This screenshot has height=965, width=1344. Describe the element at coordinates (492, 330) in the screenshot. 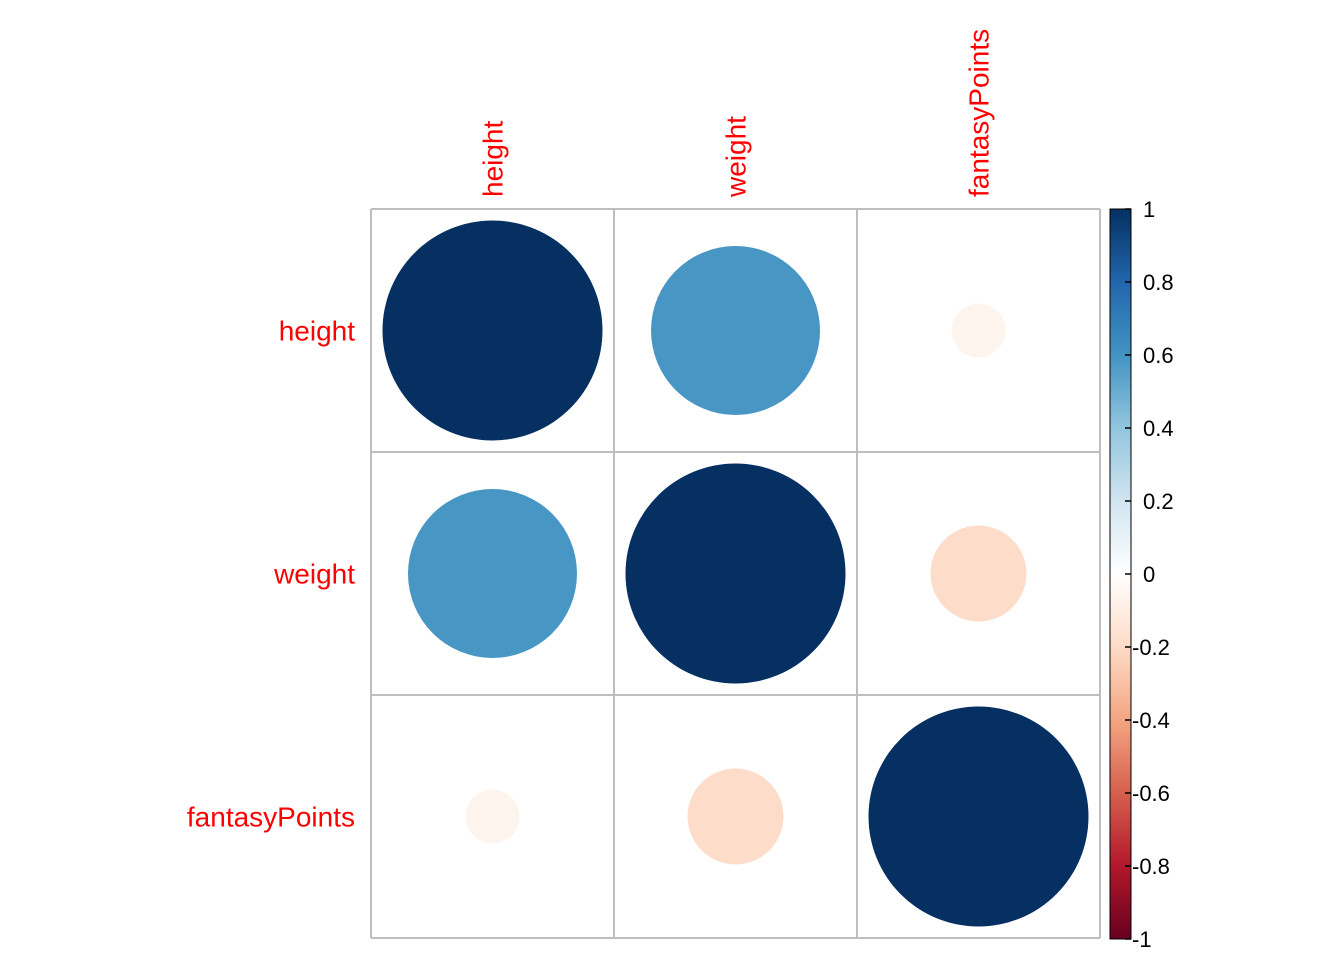

I see `corr-circle-height-height` at that location.